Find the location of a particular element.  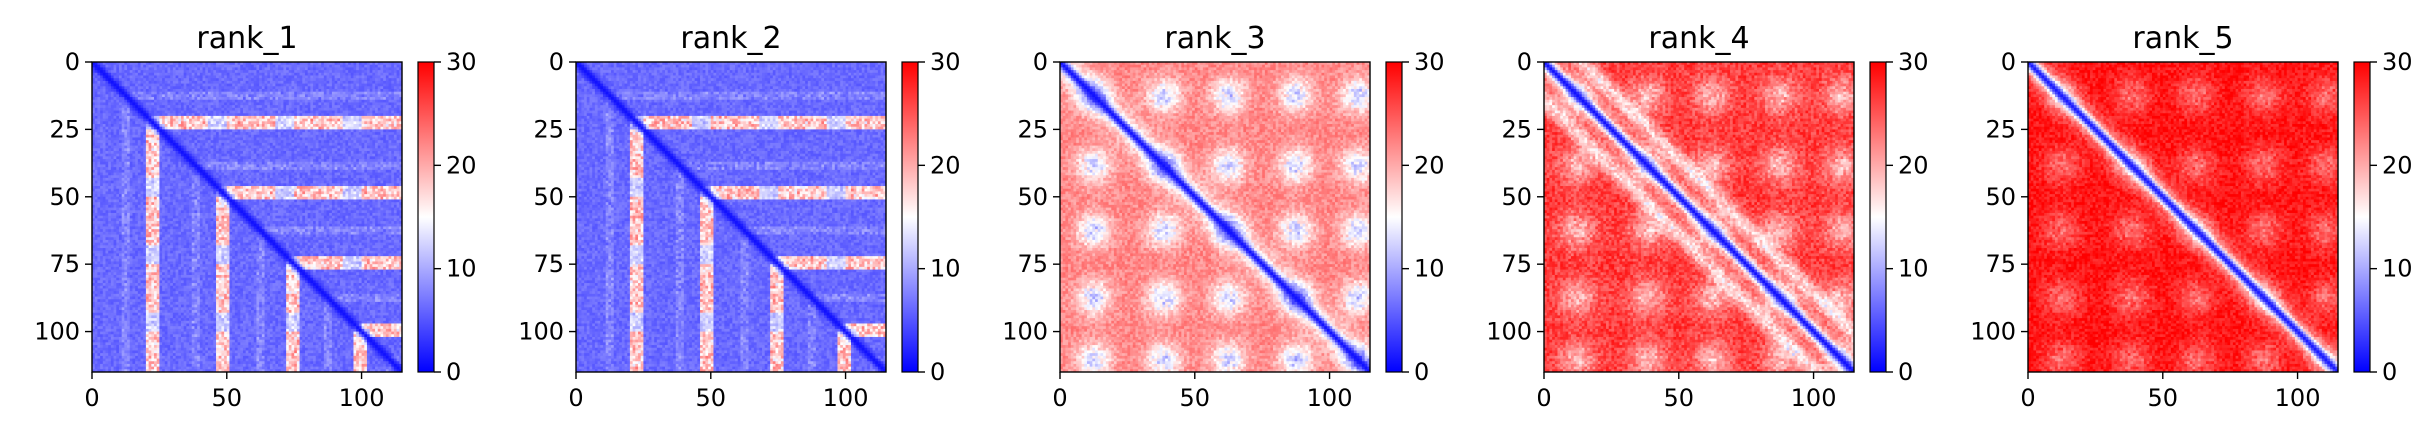

panel-title: rank_5 is located at coordinates (2182, 38).